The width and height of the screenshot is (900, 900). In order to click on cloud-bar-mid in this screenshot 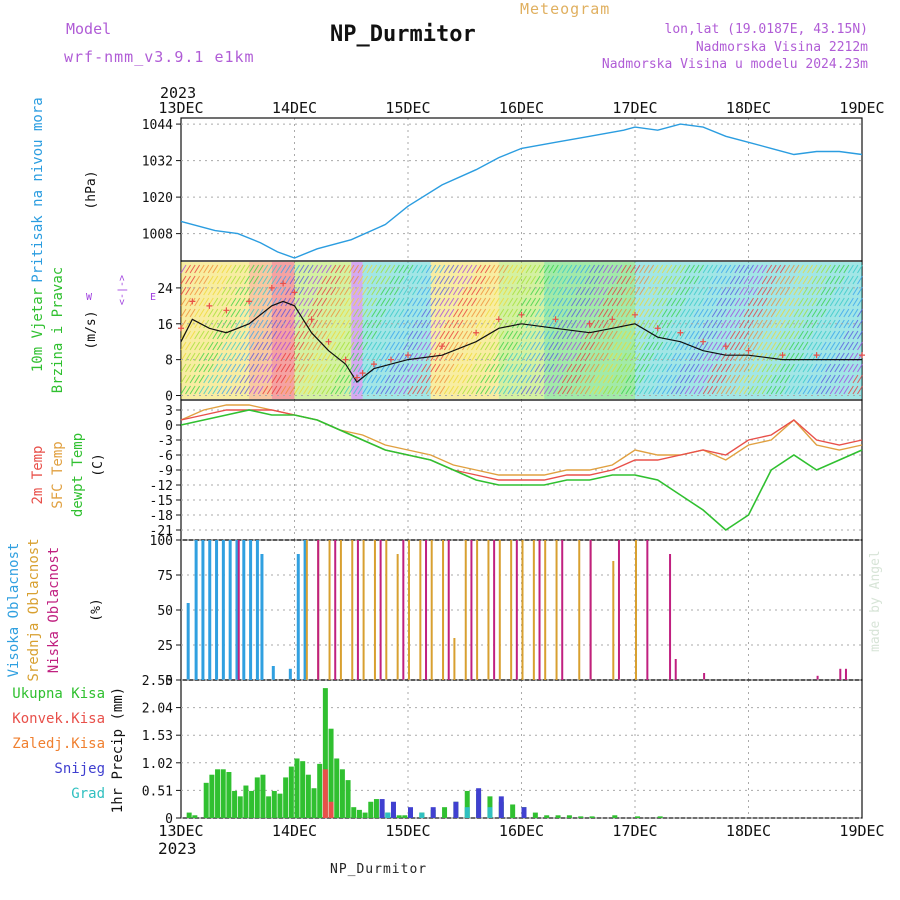, I will do `click(443, 610)`.